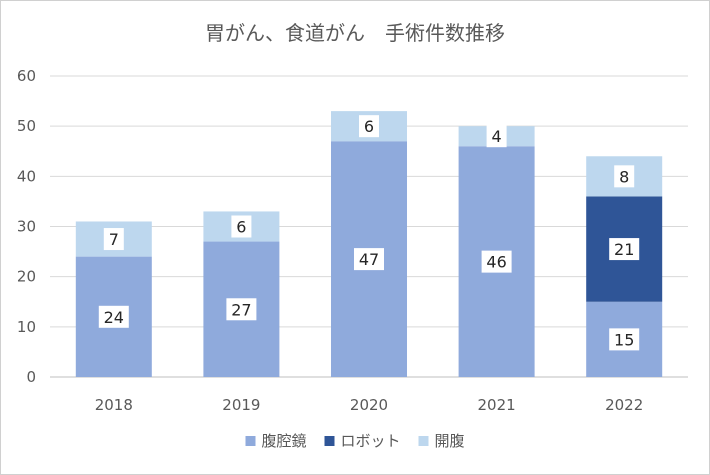  What do you see at coordinates (371, 441) in the screenshot?
I see `legend-label: ロボット` at bounding box center [371, 441].